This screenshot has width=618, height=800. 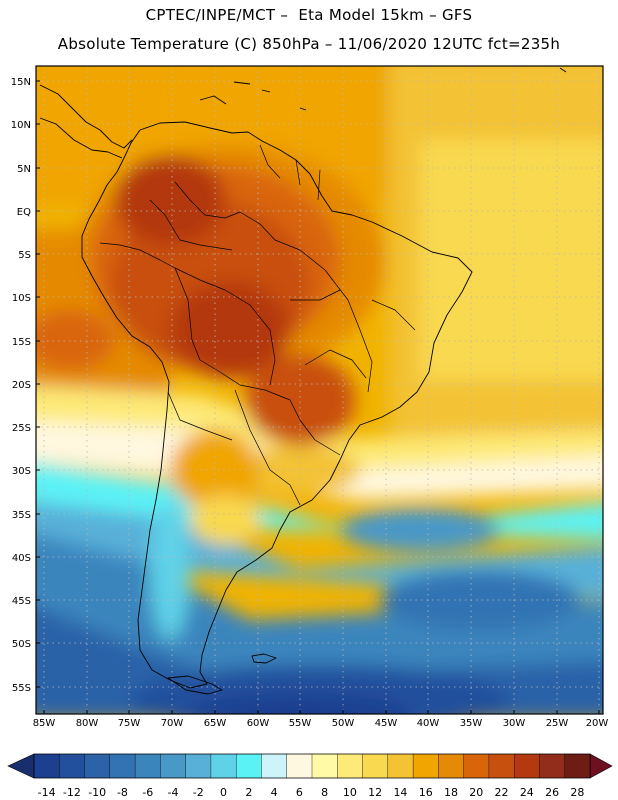 I want to click on colorbar-label: -6, so click(x=147, y=792).